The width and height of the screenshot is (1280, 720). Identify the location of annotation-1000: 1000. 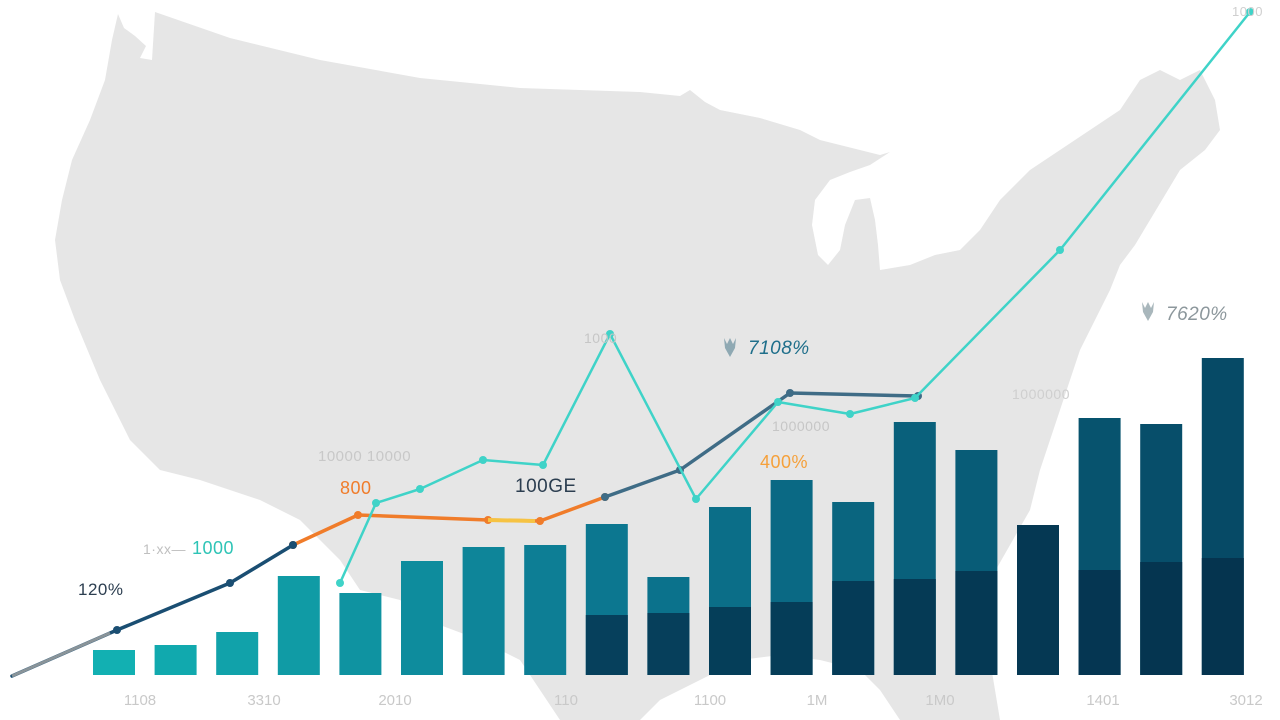
(213, 548).